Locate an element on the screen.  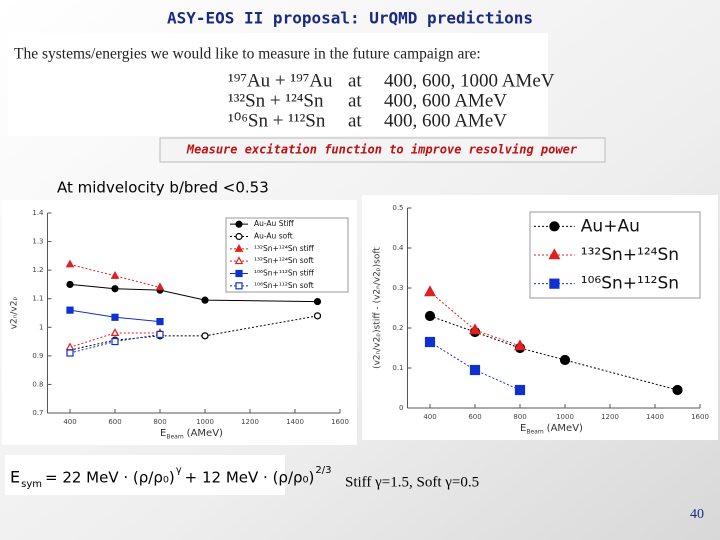
y-tick-label: 1.2 is located at coordinates (37, 270).